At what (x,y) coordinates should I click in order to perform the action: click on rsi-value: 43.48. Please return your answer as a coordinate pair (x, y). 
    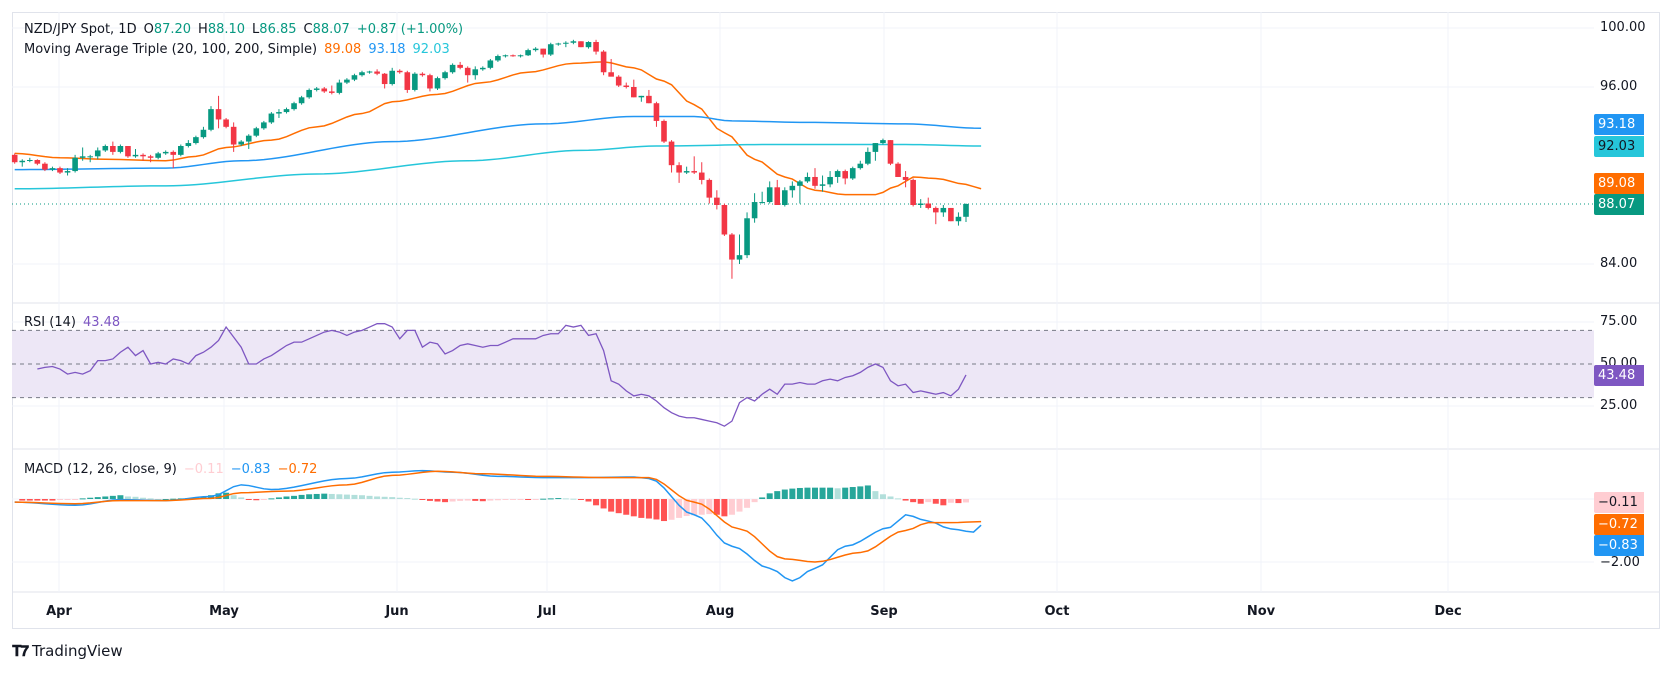
    Looking at the image, I should click on (101, 322).